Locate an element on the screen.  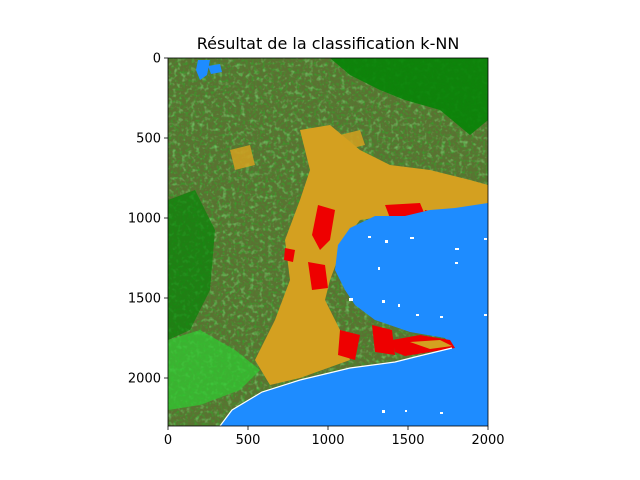
forest-class is located at coordinates (409, 96).